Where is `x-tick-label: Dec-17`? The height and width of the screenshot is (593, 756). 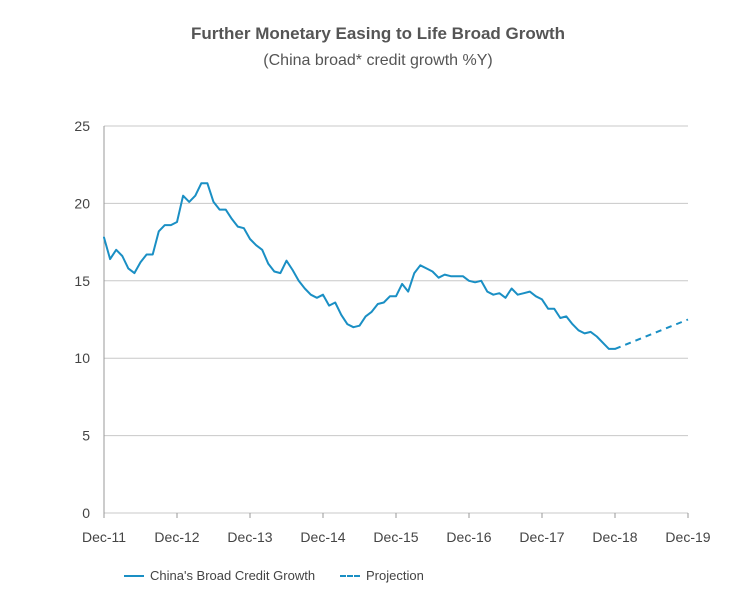
x-tick-label: Dec-17 is located at coordinates (541, 537).